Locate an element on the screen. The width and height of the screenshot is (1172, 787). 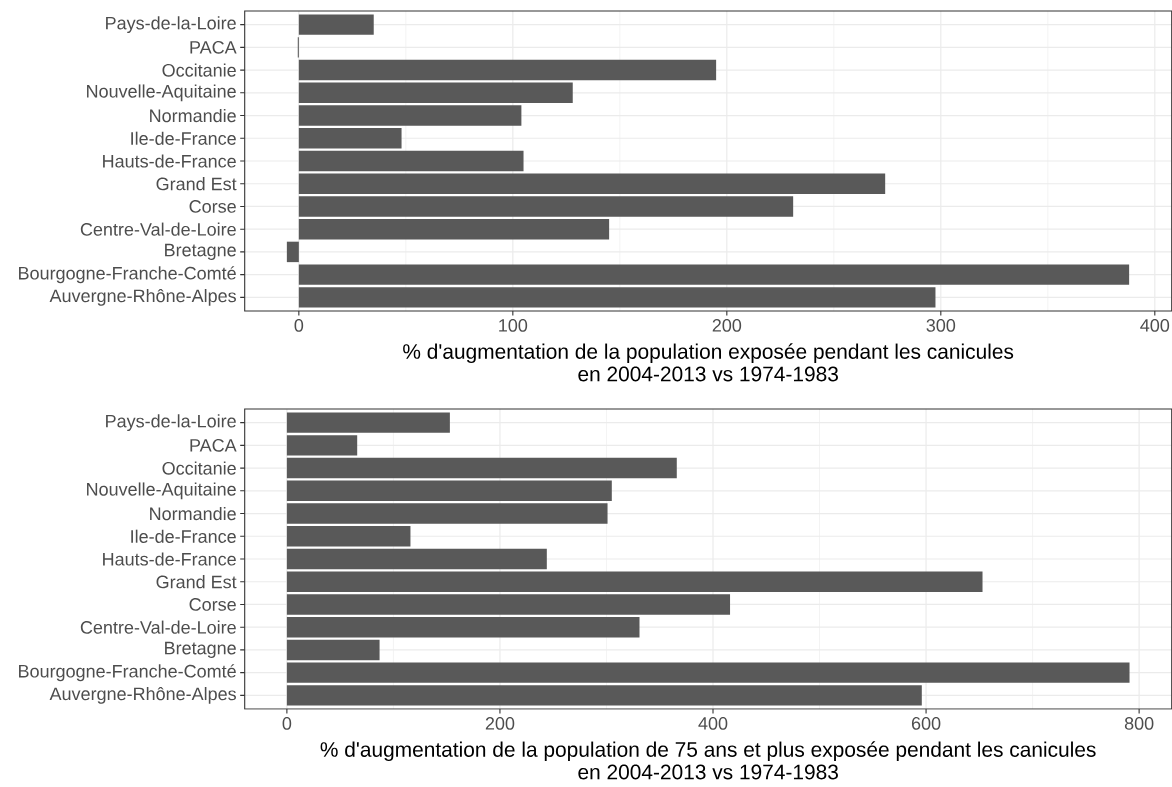
x-axis-title: % d'augmentation de la population de 75 ans et plus exposée pendant les canicules en 2004-2013 vs 1974-1983 is located at coordinates (708, 760).